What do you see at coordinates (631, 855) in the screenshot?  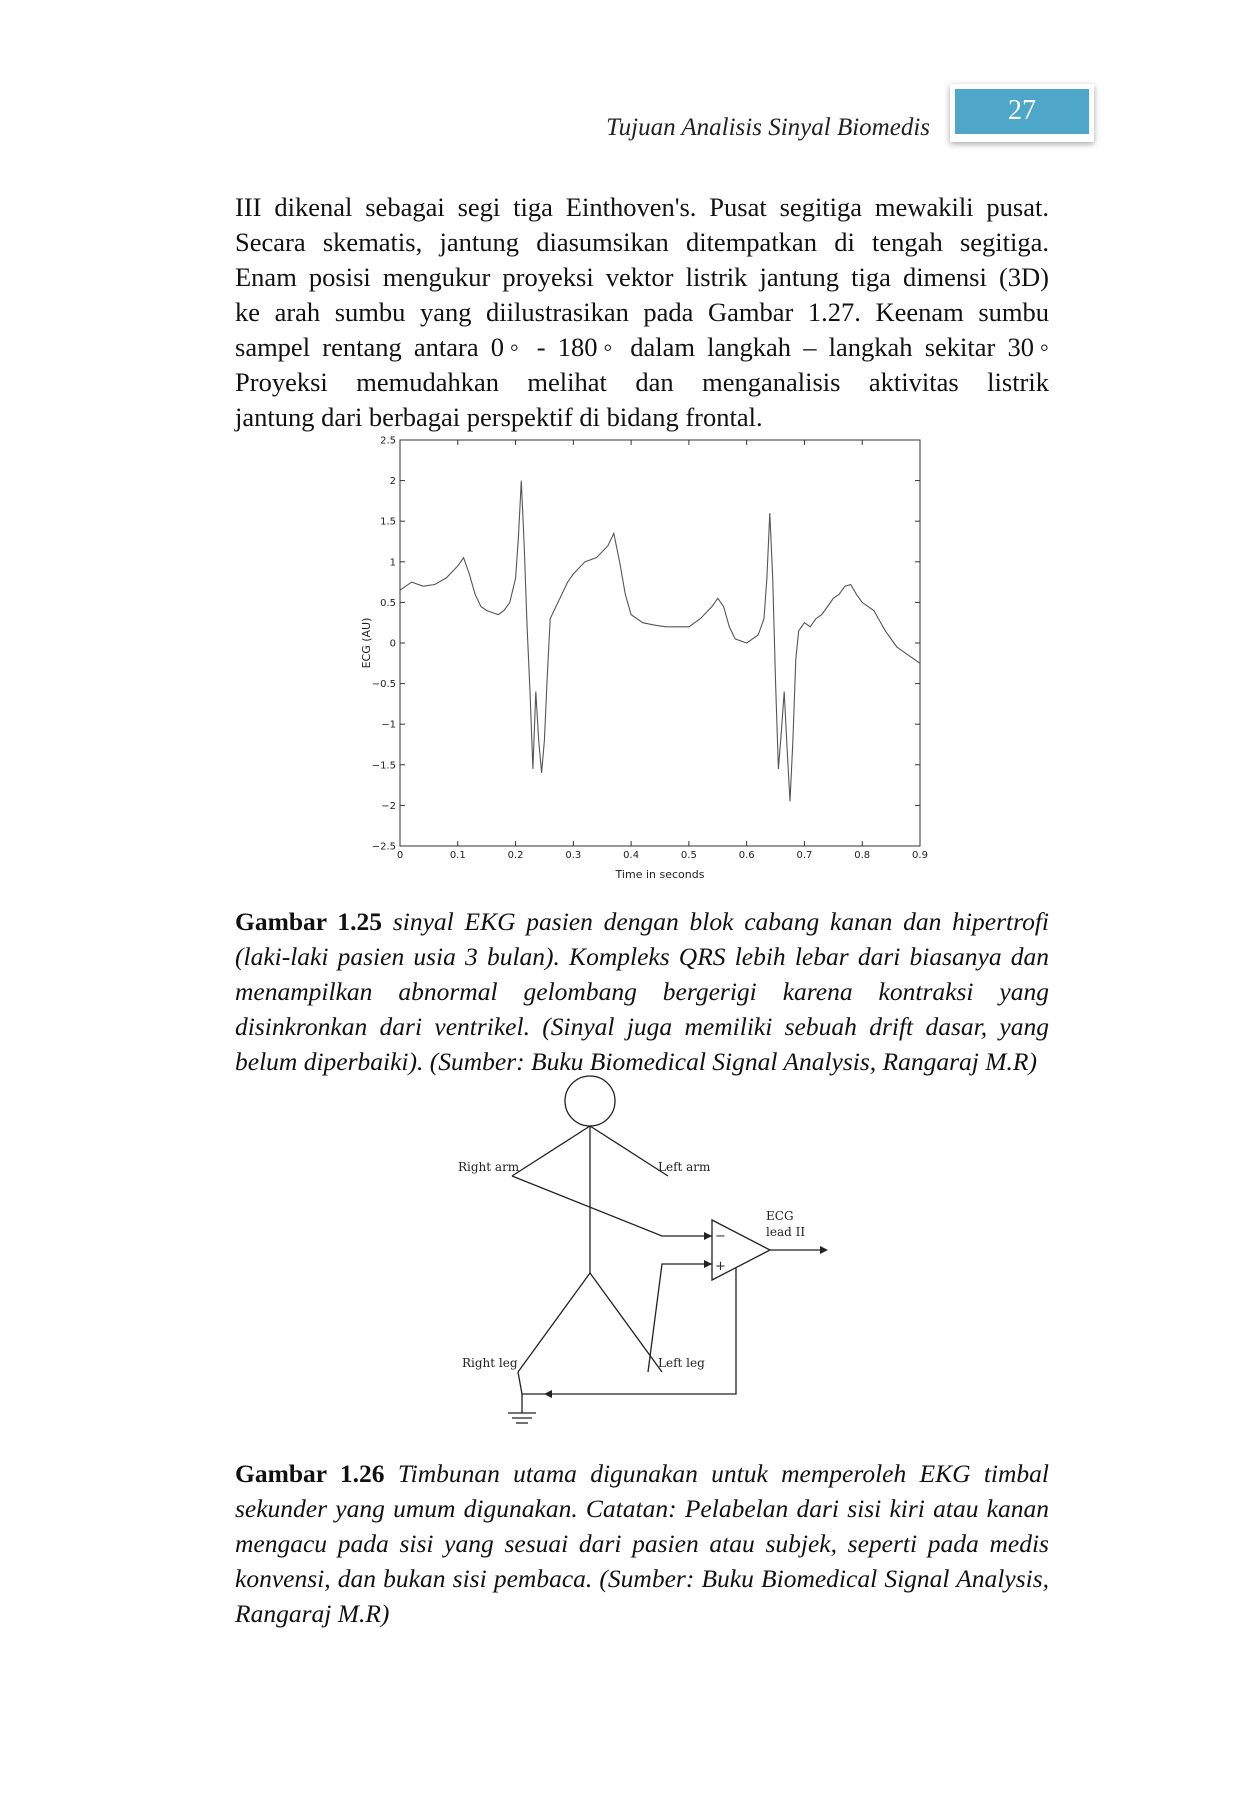 I see `x-tick-label: 0.4` at bounding box center [631, 855].